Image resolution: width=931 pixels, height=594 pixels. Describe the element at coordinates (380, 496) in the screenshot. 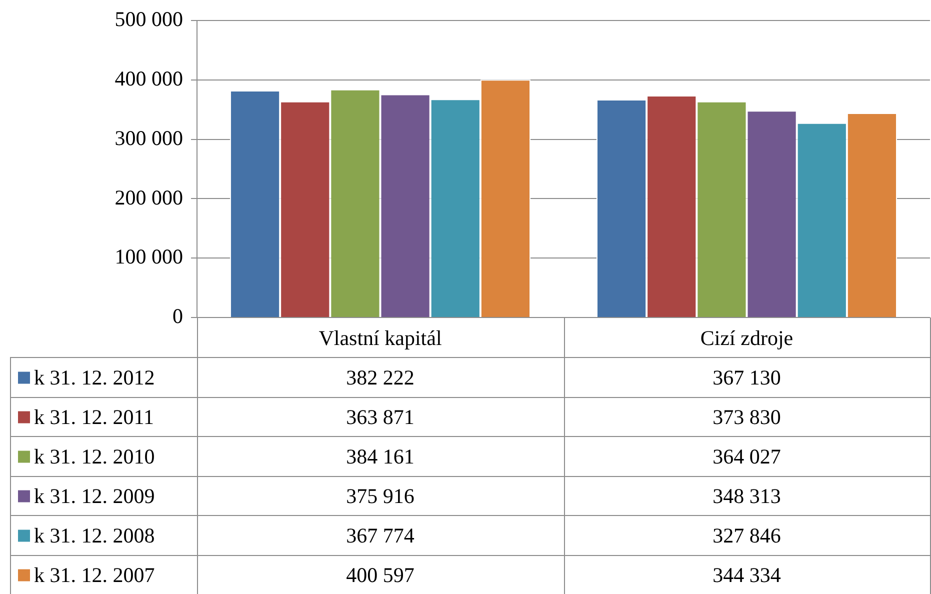

I see `data-label: 375 916` at that location.